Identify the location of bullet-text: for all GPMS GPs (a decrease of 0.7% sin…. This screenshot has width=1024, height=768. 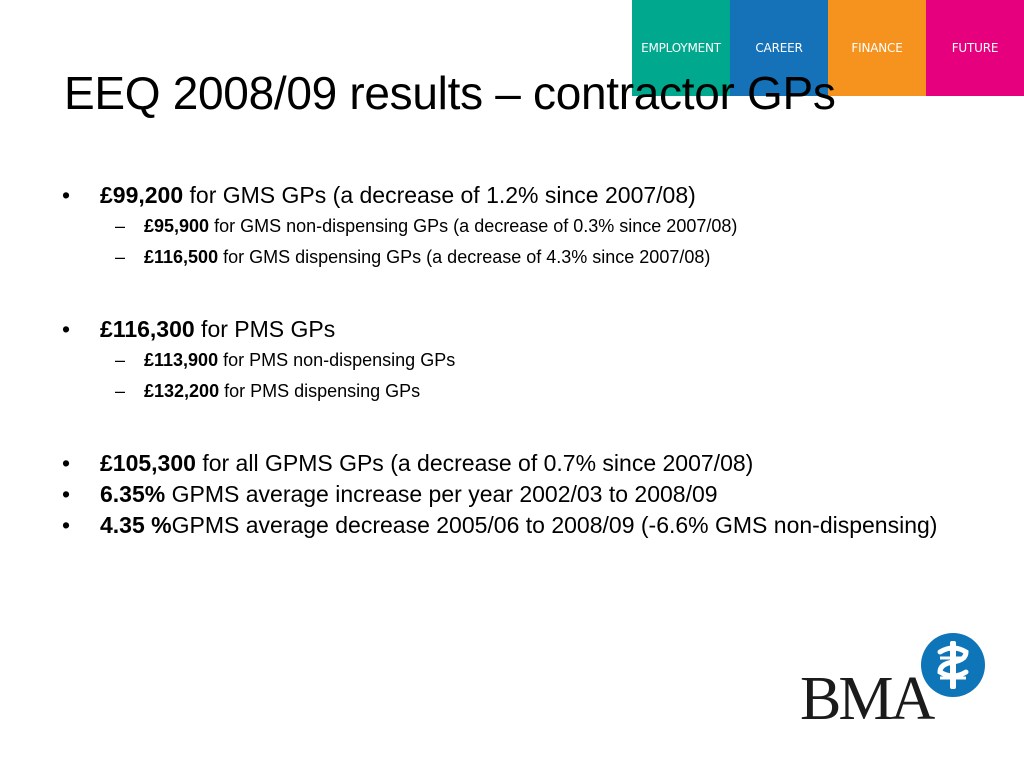
(474, 463).